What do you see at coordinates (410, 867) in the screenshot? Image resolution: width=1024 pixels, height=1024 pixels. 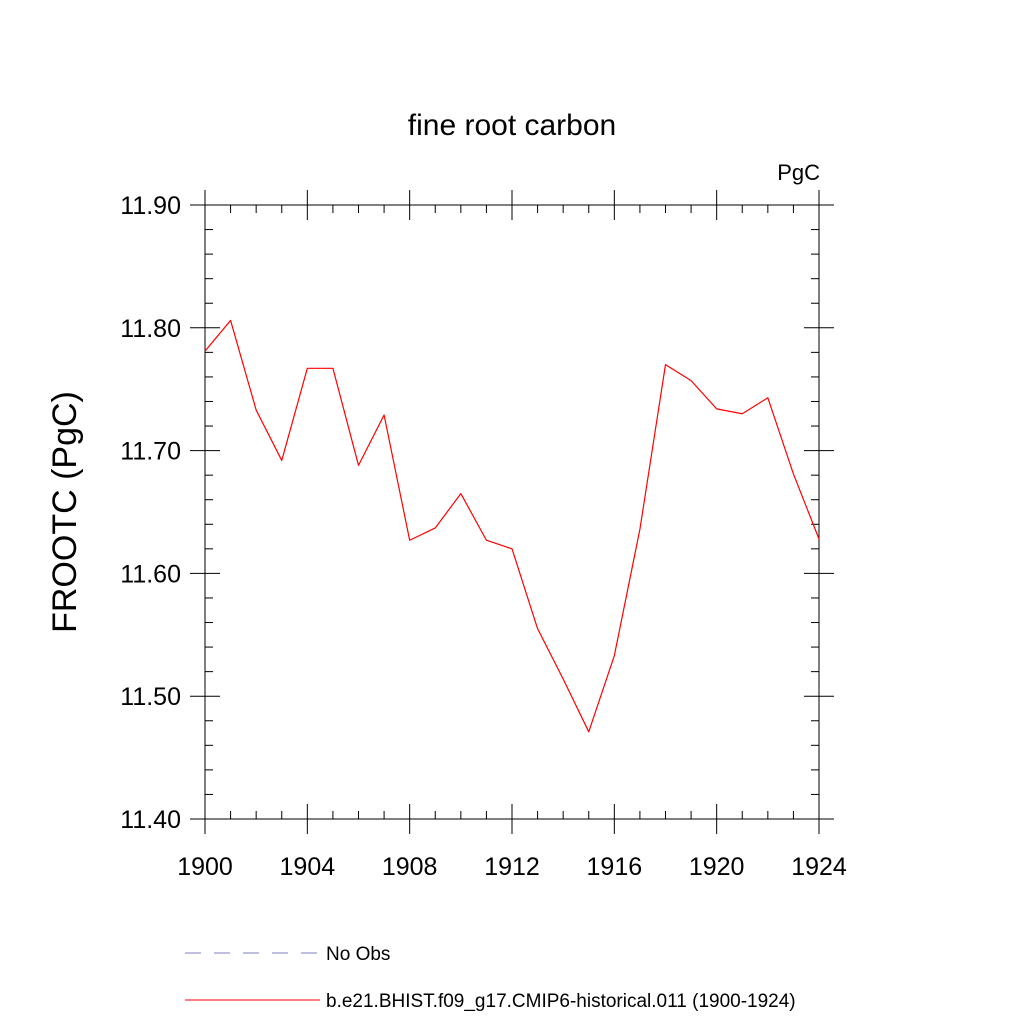 I see `x-tick-label: 1908` at bounding box center [410, 867].